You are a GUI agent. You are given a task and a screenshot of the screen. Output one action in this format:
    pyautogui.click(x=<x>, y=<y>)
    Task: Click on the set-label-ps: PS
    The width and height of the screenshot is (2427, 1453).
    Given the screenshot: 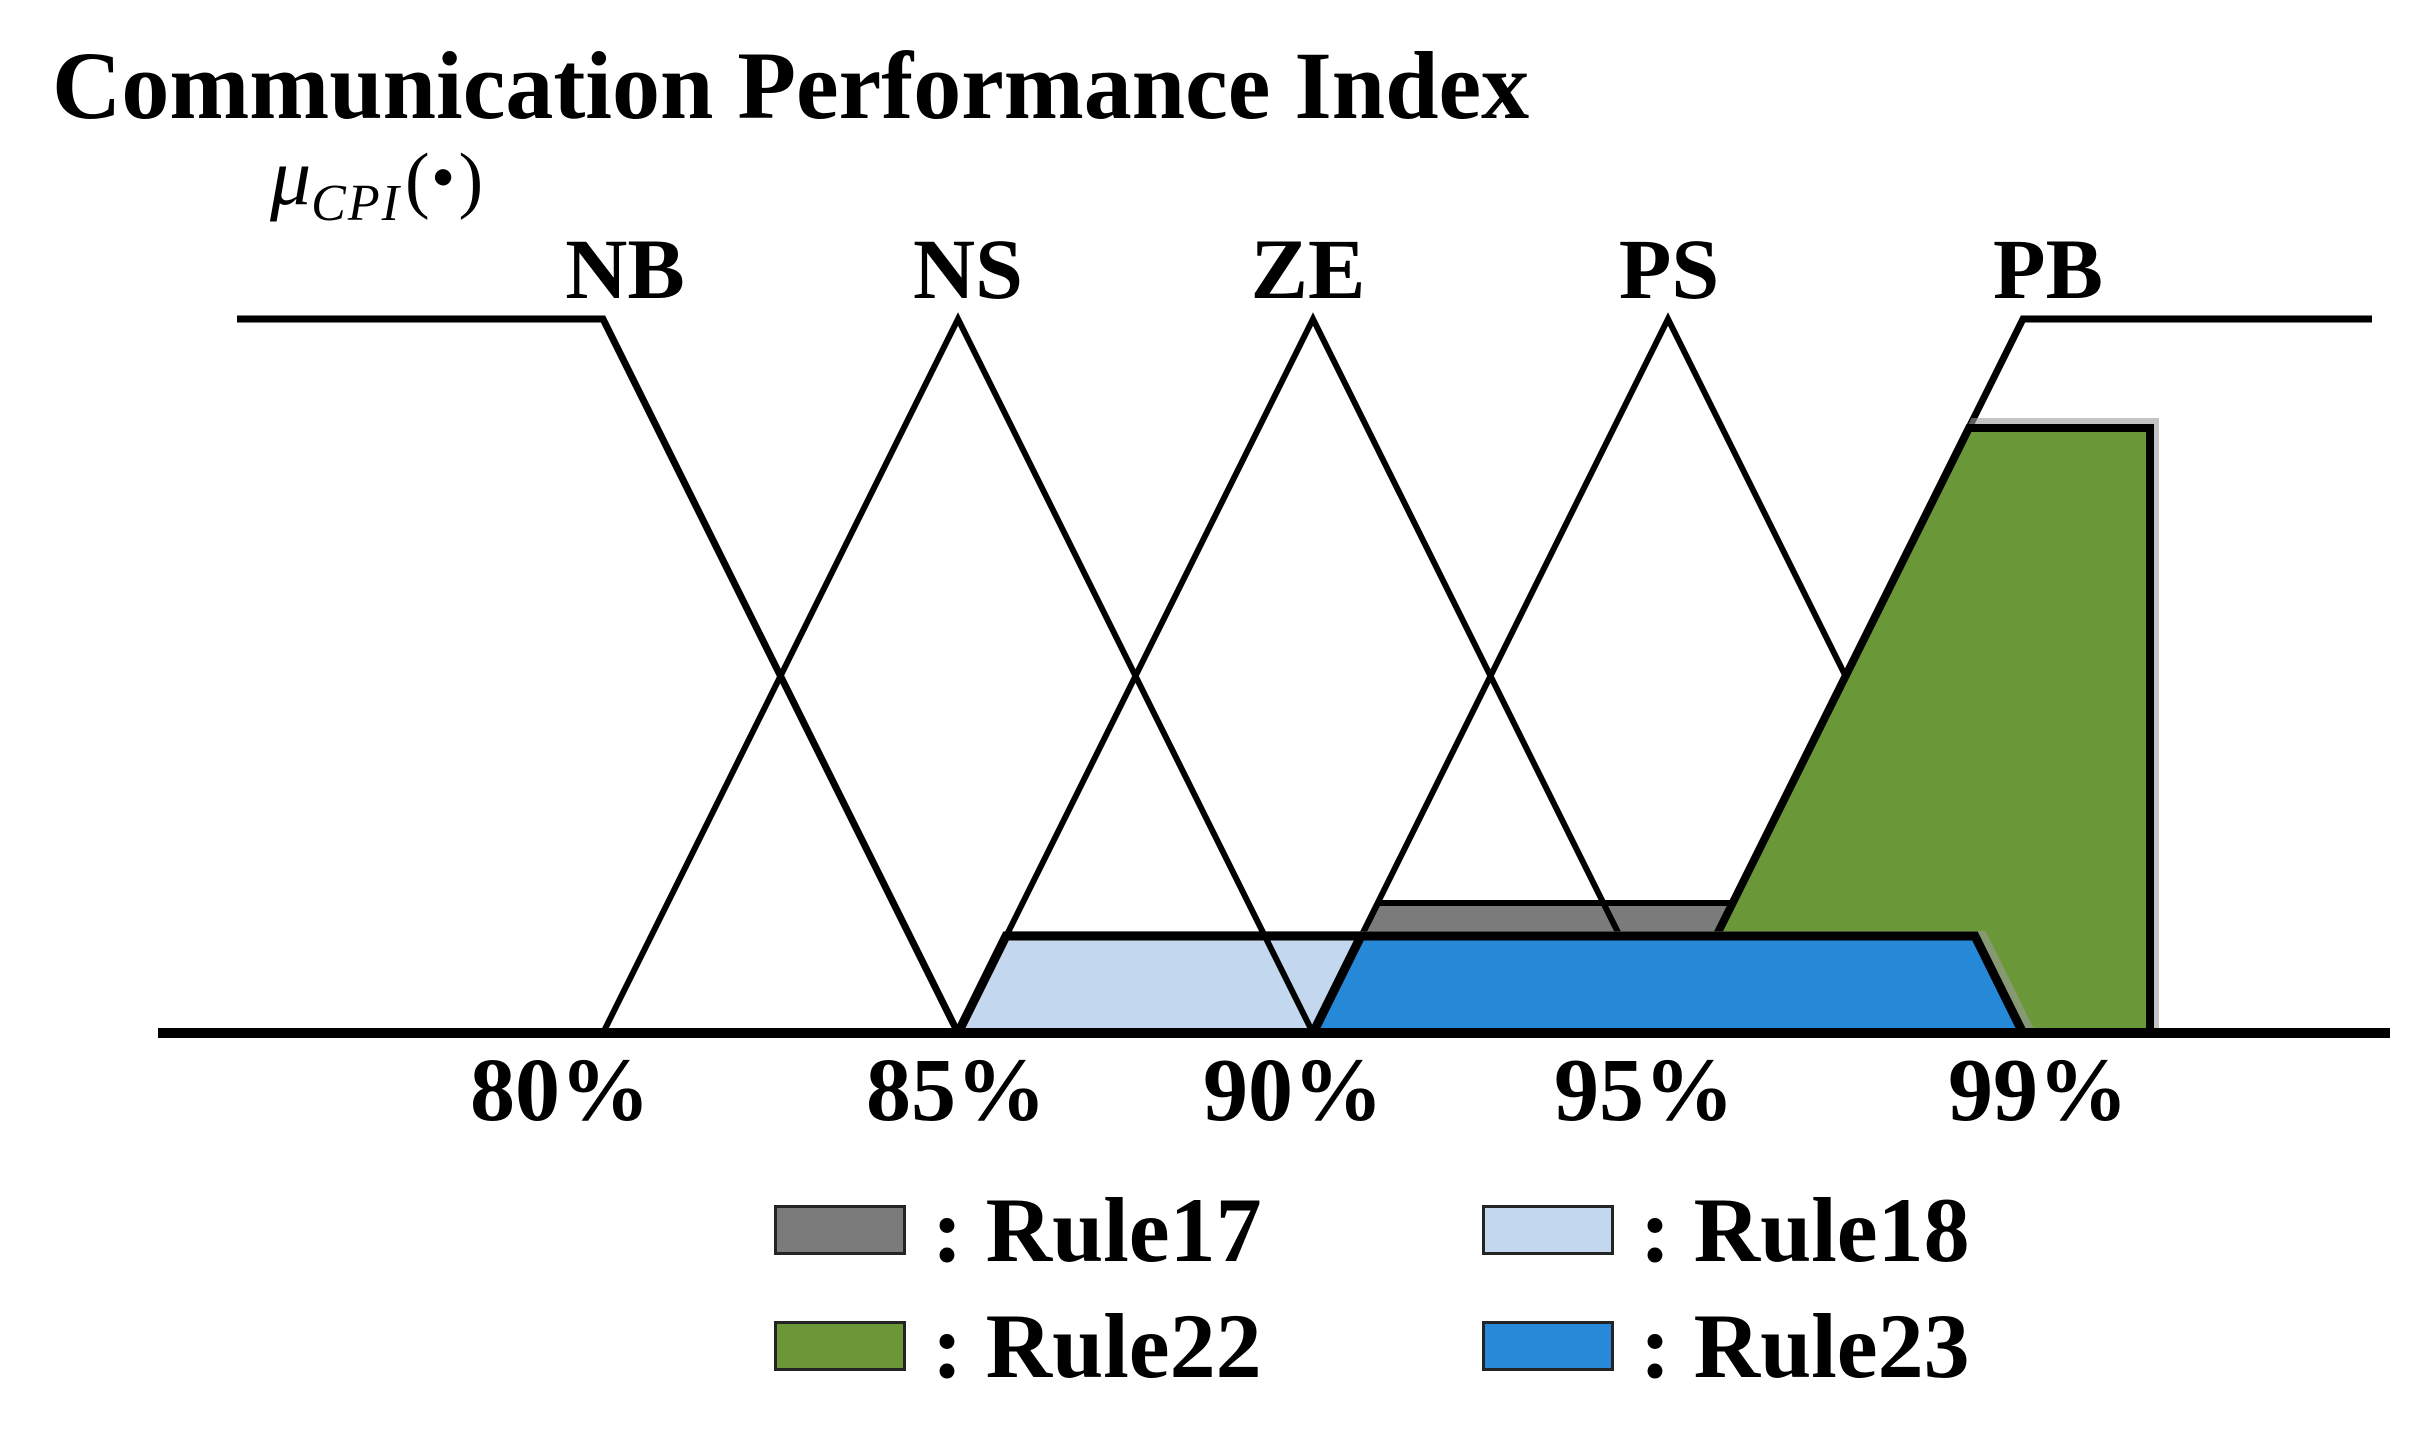 What is the action you would take?
    pyautogui.click(x=1669, y=269)
    